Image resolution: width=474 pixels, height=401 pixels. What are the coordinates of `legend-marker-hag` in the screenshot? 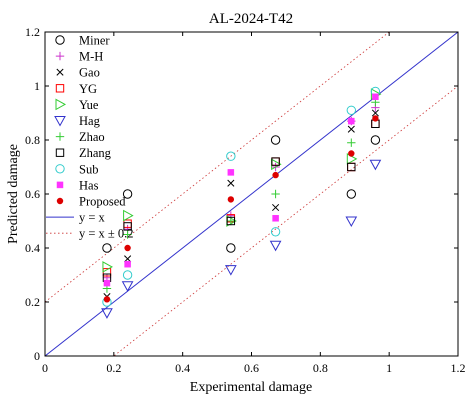 It's located at (60, 121).